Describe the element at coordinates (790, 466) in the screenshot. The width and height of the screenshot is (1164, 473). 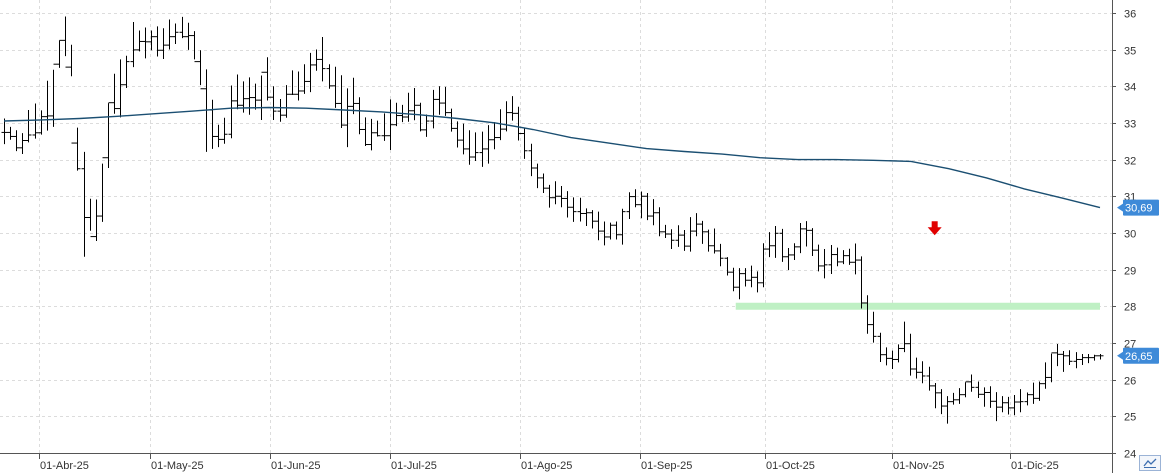
I see `x-tick-label: 01-Oct-25` at that location.